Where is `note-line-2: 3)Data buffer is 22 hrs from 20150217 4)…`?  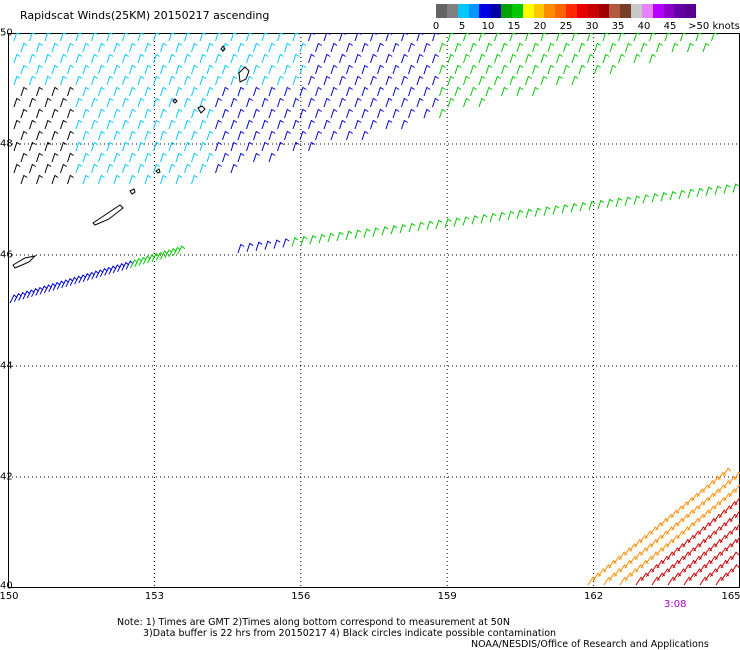 note-line-2: 3)Data buffer is 22 hrs from 20150217 4)… is located at coordinates (350, 633).